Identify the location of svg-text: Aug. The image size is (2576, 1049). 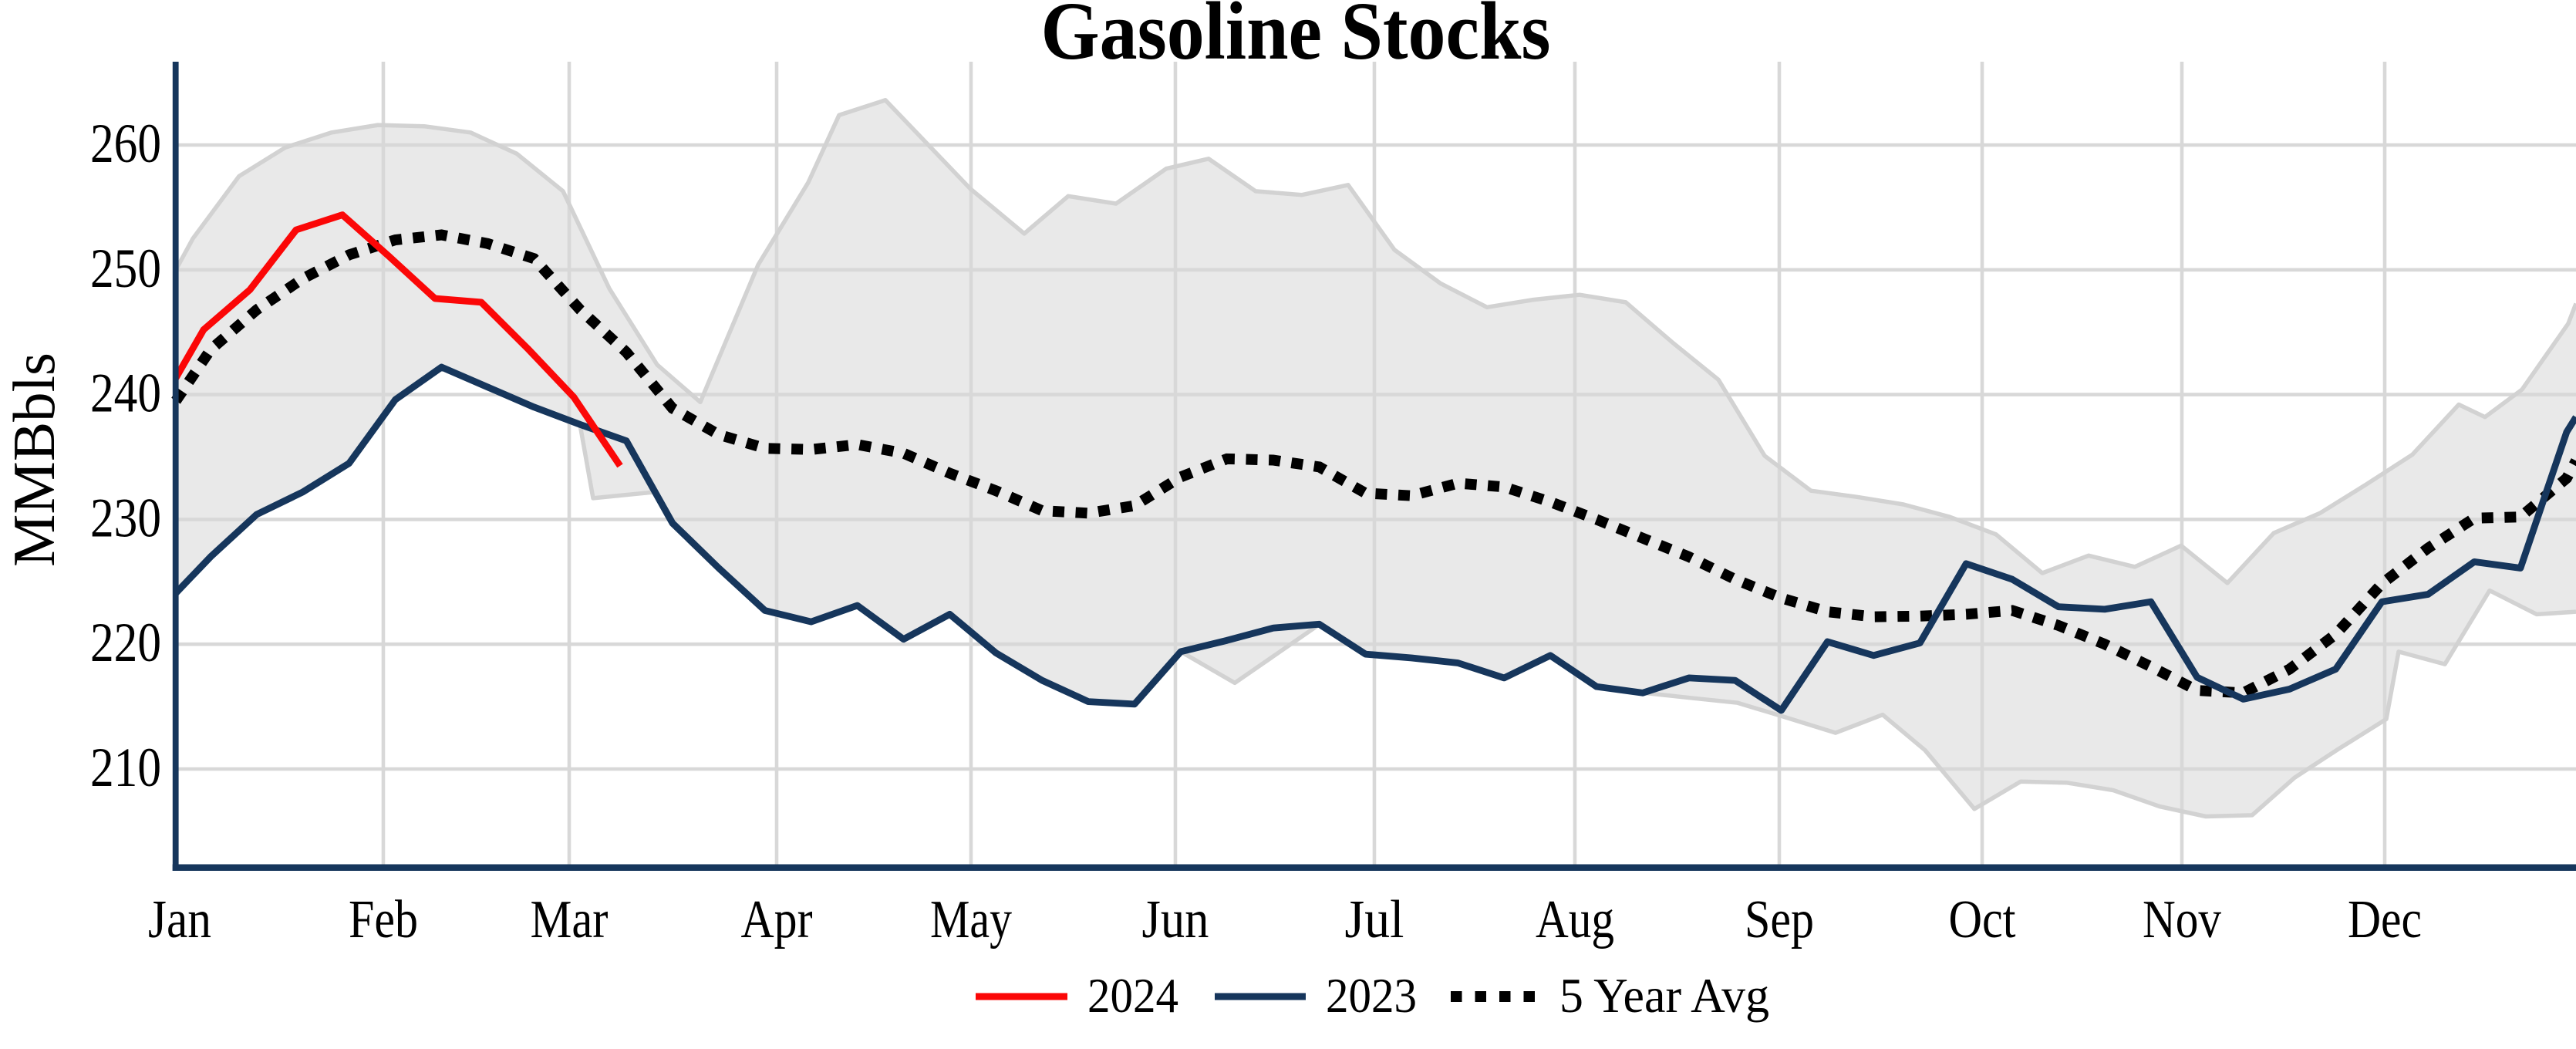
(1575, 920).